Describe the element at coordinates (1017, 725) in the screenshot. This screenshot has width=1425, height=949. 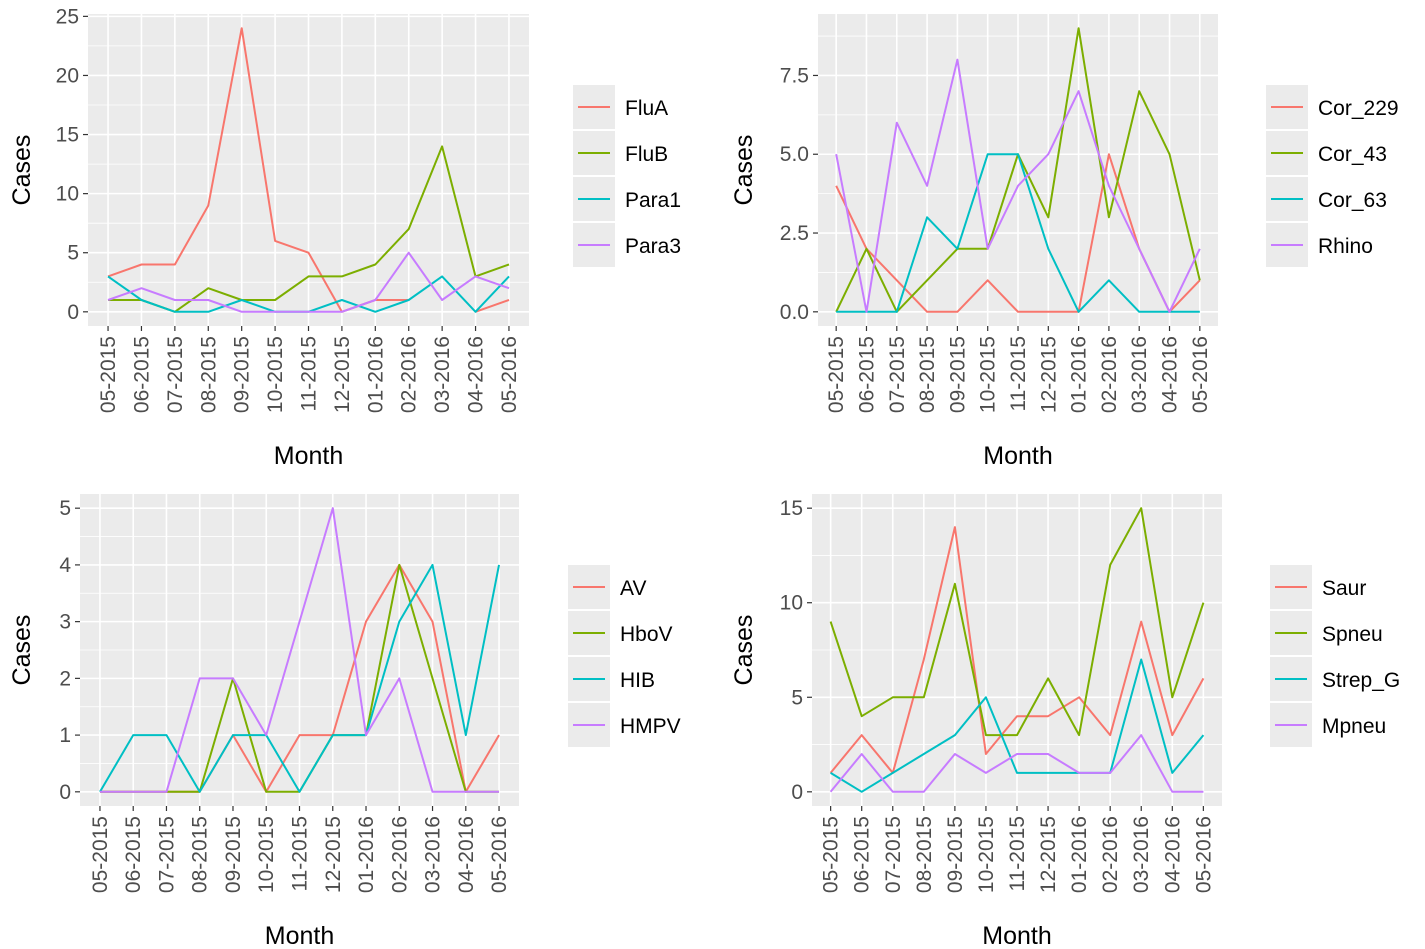
I see `series-line-strep_g` at that location.